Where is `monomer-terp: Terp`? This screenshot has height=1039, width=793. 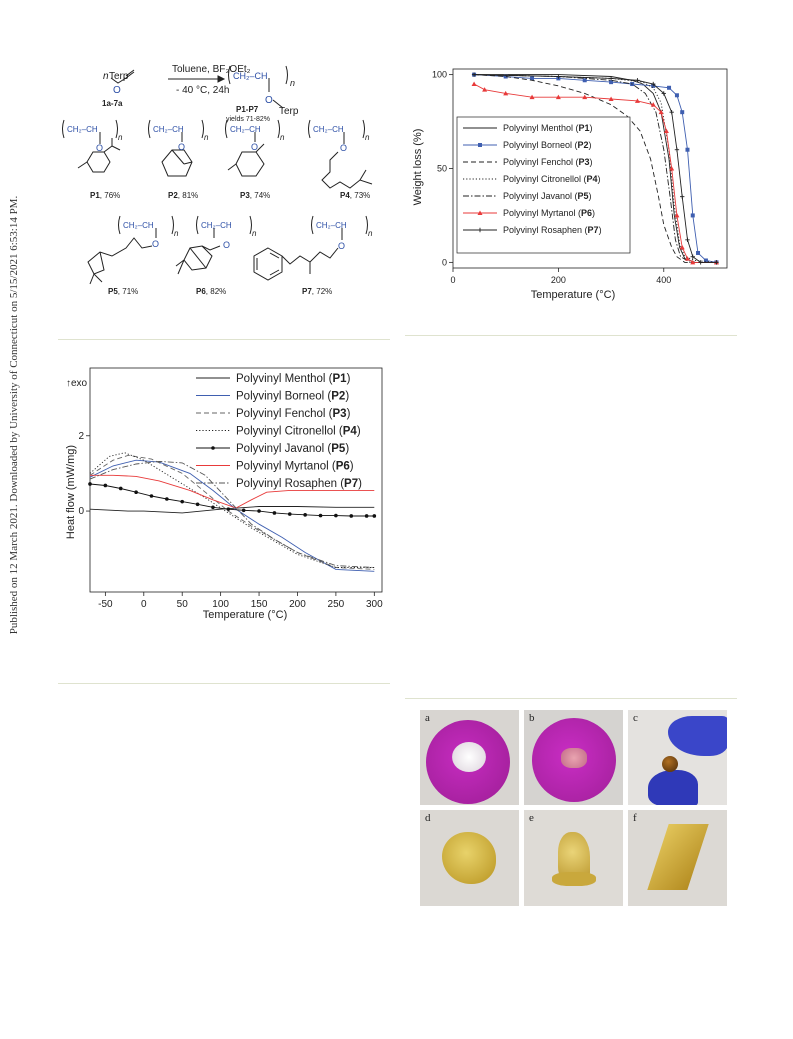
monomer-terp: Terp is located at coordinates (119, 76).